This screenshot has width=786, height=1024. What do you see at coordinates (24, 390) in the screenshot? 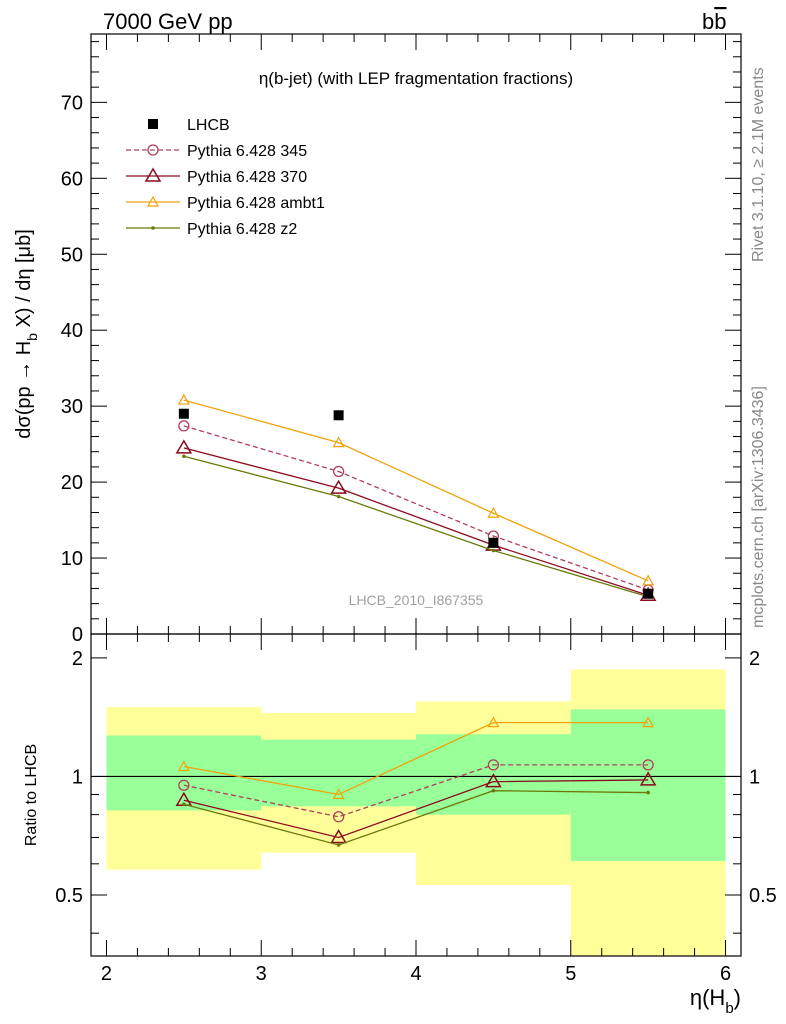
I see `main-y-label-pre: dσ(pp → H` at bounding box center [24, 390].